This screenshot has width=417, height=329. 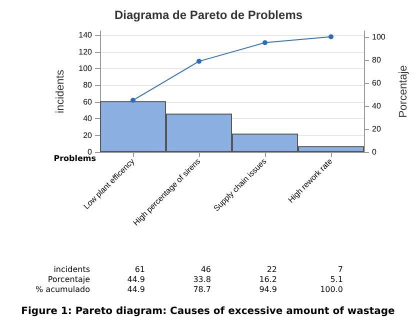 I want to click on y-tick-label: 60, so click(x=88, y=101).